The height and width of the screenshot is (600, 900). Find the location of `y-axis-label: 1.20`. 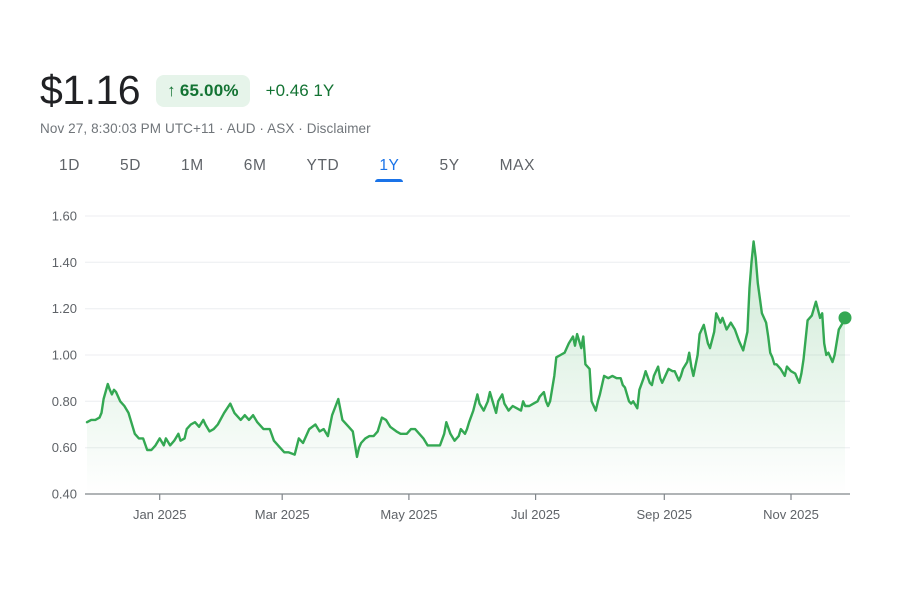

y-axis-label: 1.20 is located at coordinates (64, 308).